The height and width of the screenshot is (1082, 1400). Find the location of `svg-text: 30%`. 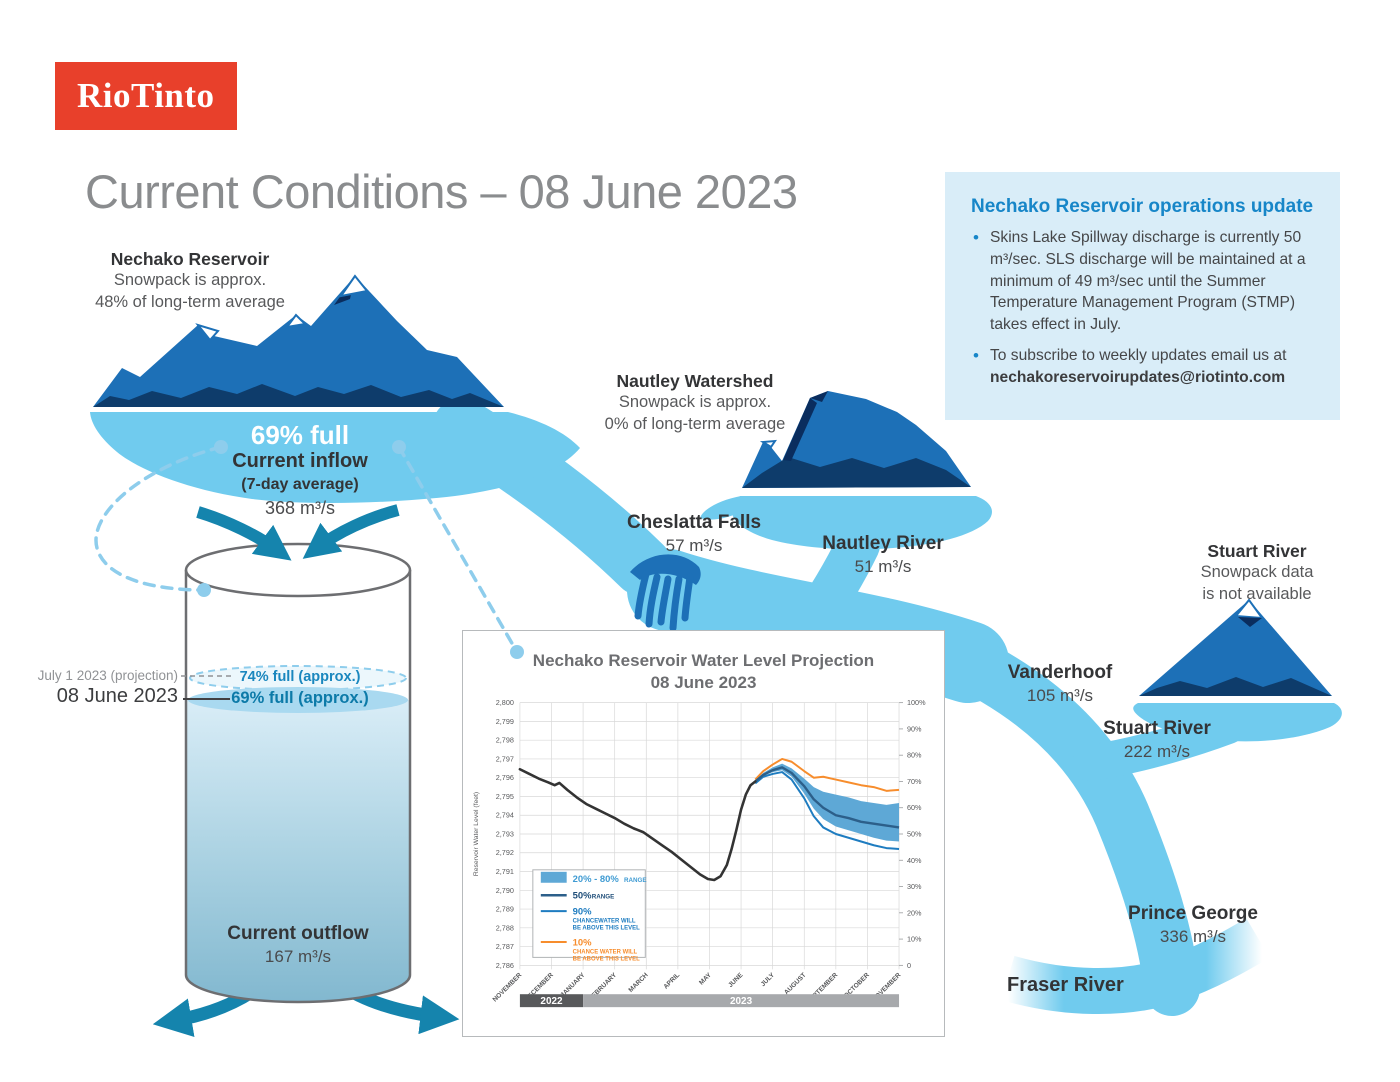

svg-text: 30% is located at coordinates (914, 886).